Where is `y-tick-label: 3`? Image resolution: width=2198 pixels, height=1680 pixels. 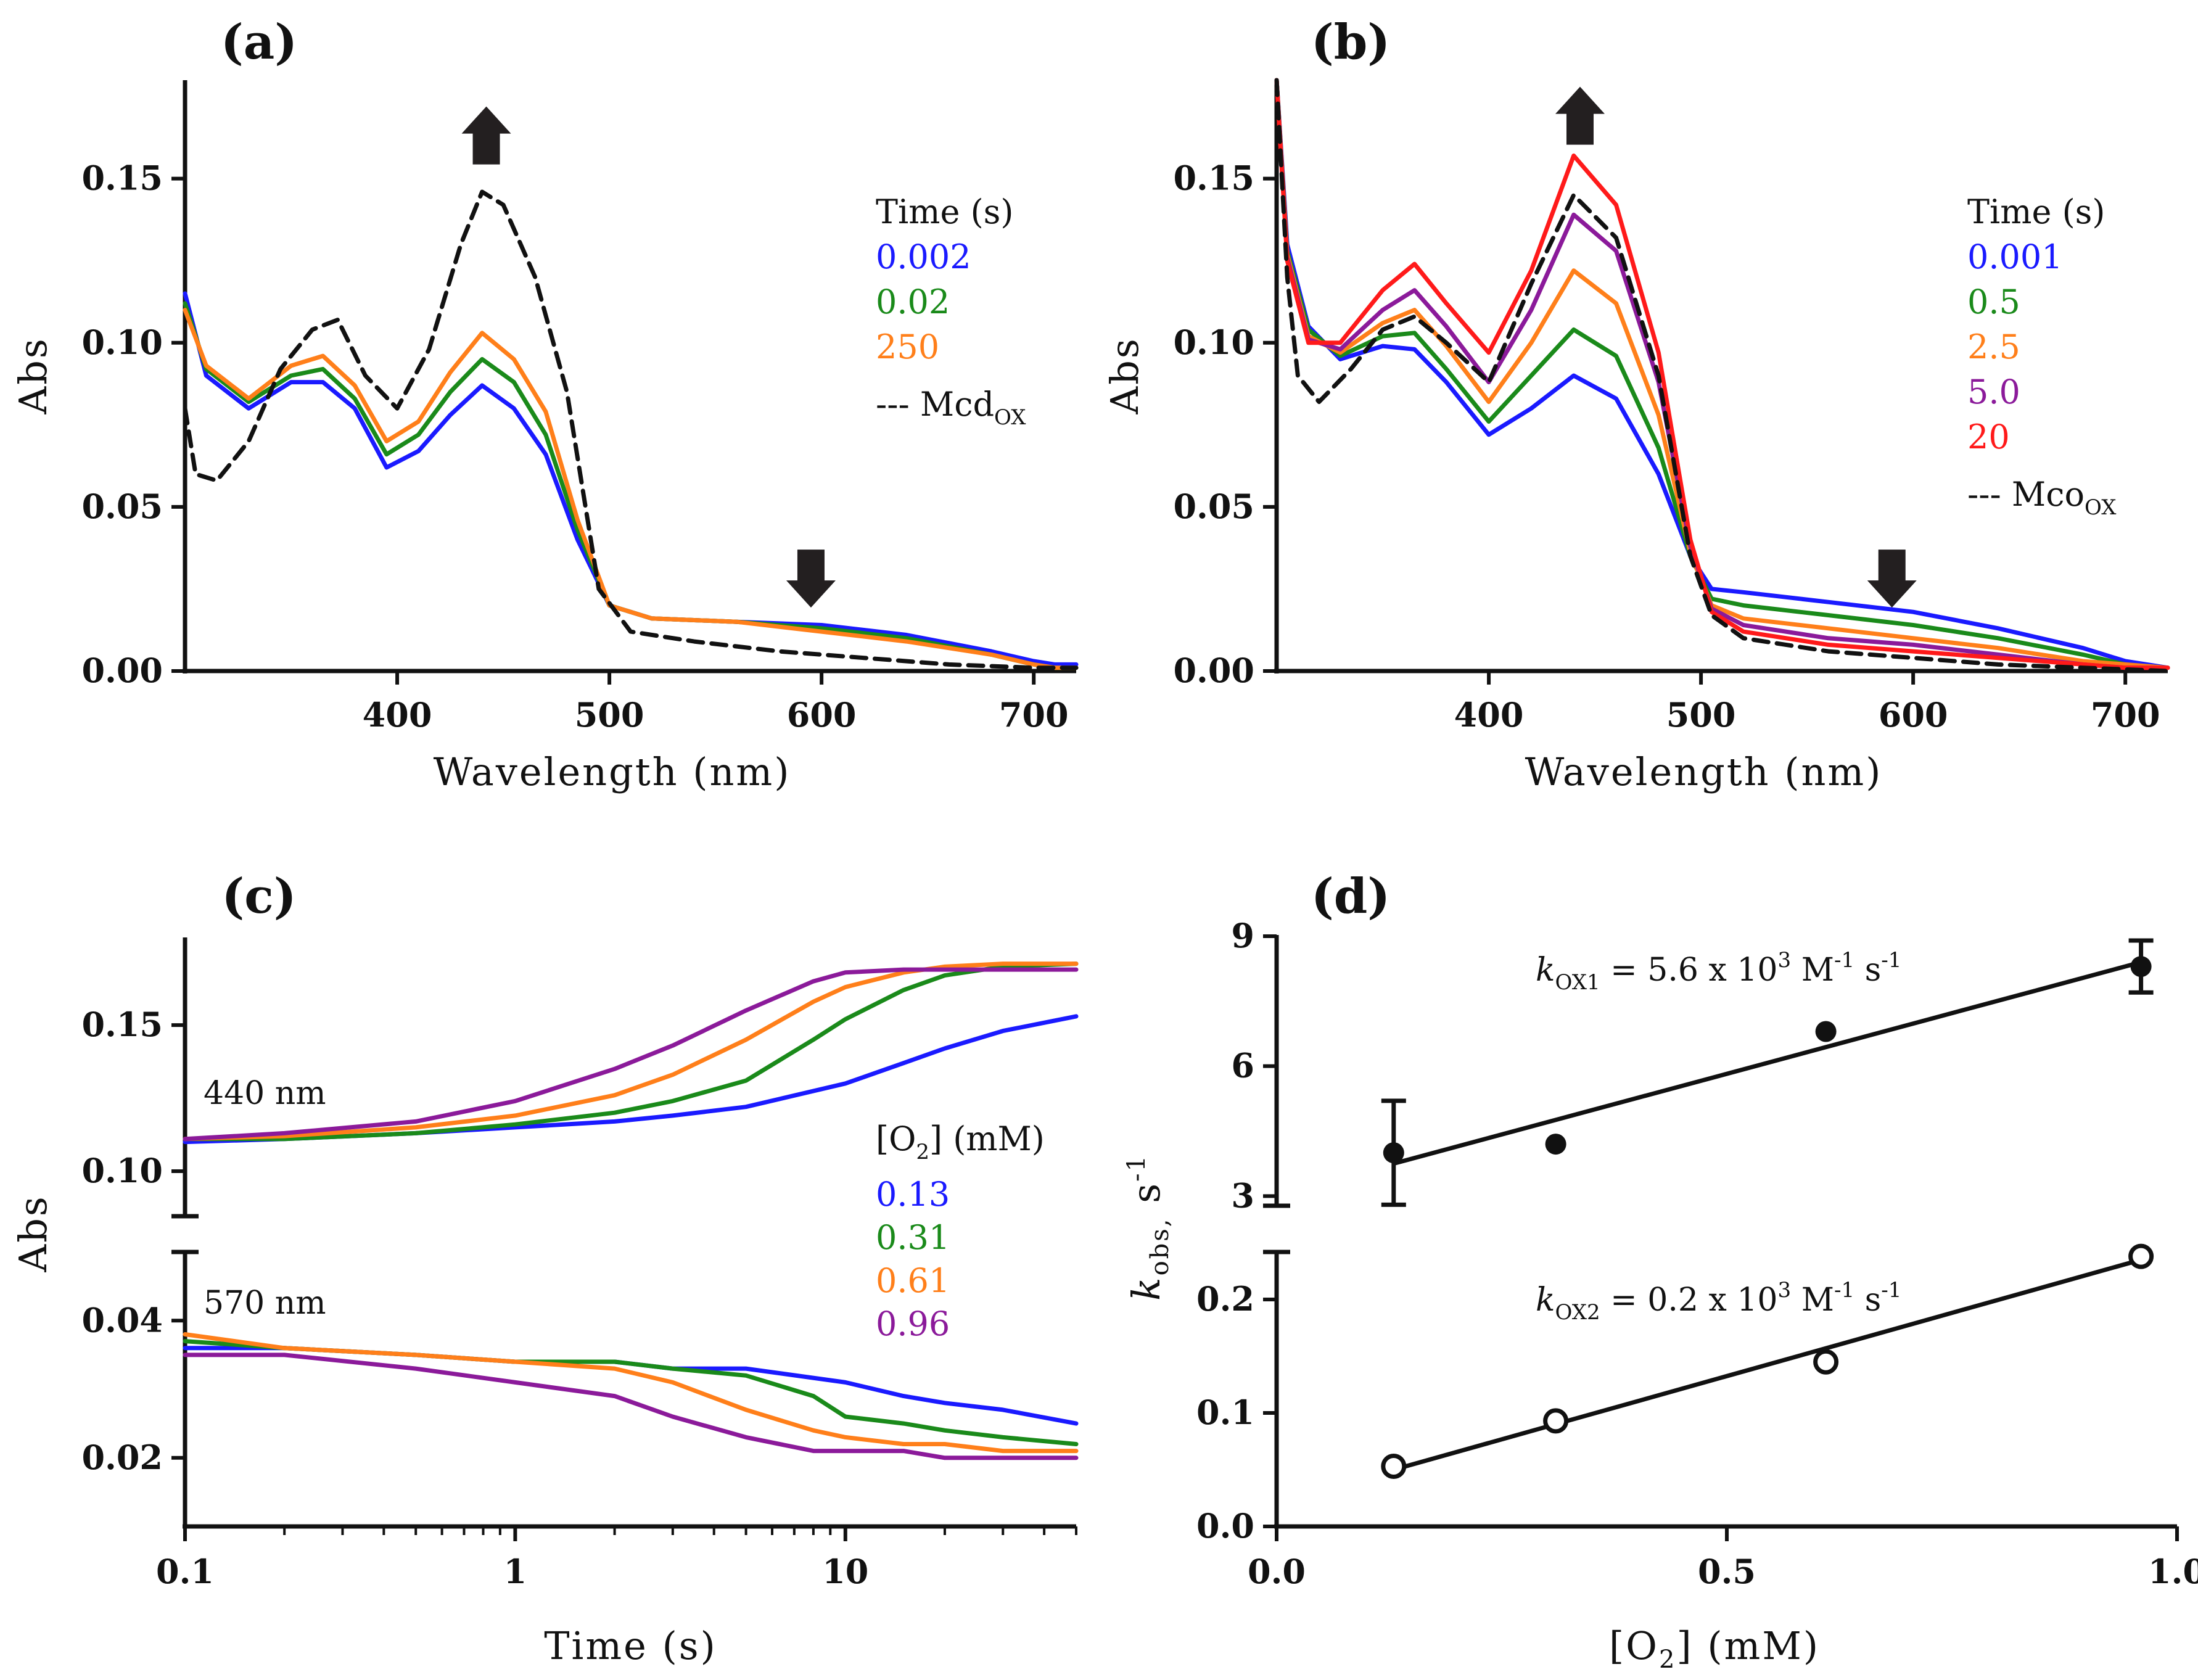 y-tick-label: 3 is located at coordinates (1242, 1195).